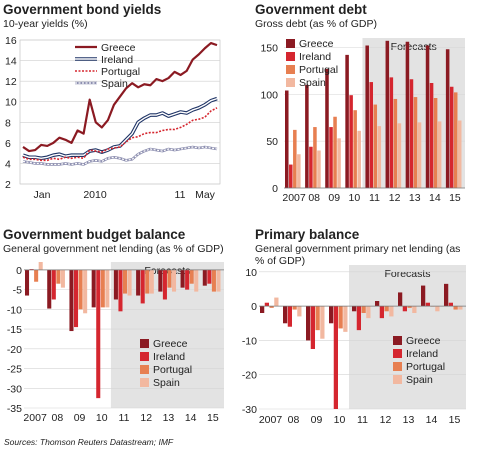  What do you see at coordinates (11, 41) in the screenshot?
I see `y-tick-label: 16` at bounding box center [11, 41].